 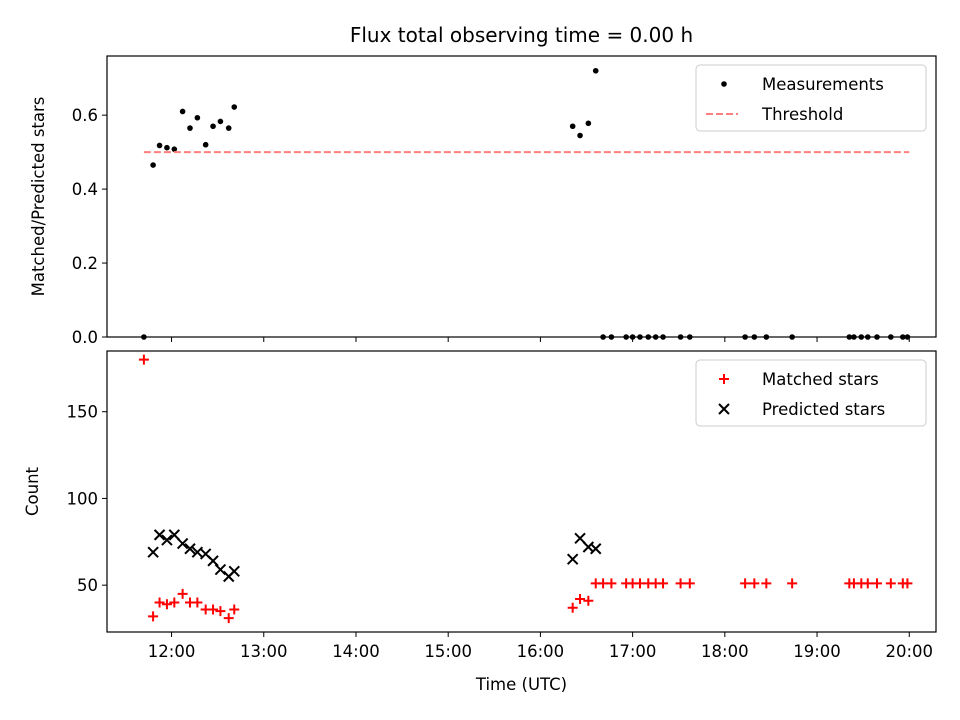 I want to click on y-tick-label: 150, so click(x=83, y=412).